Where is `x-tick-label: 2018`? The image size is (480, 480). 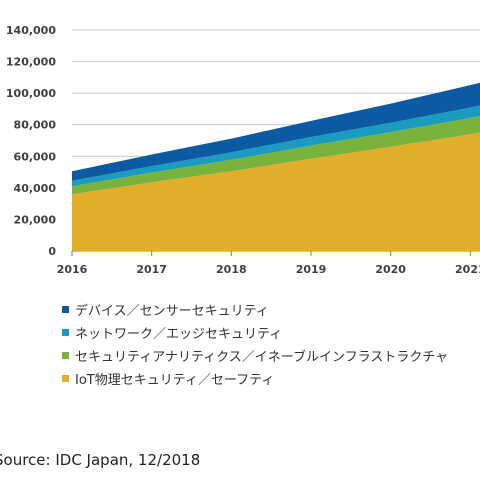
x-tick-label: 2018 is located at coordinates (231, 269).